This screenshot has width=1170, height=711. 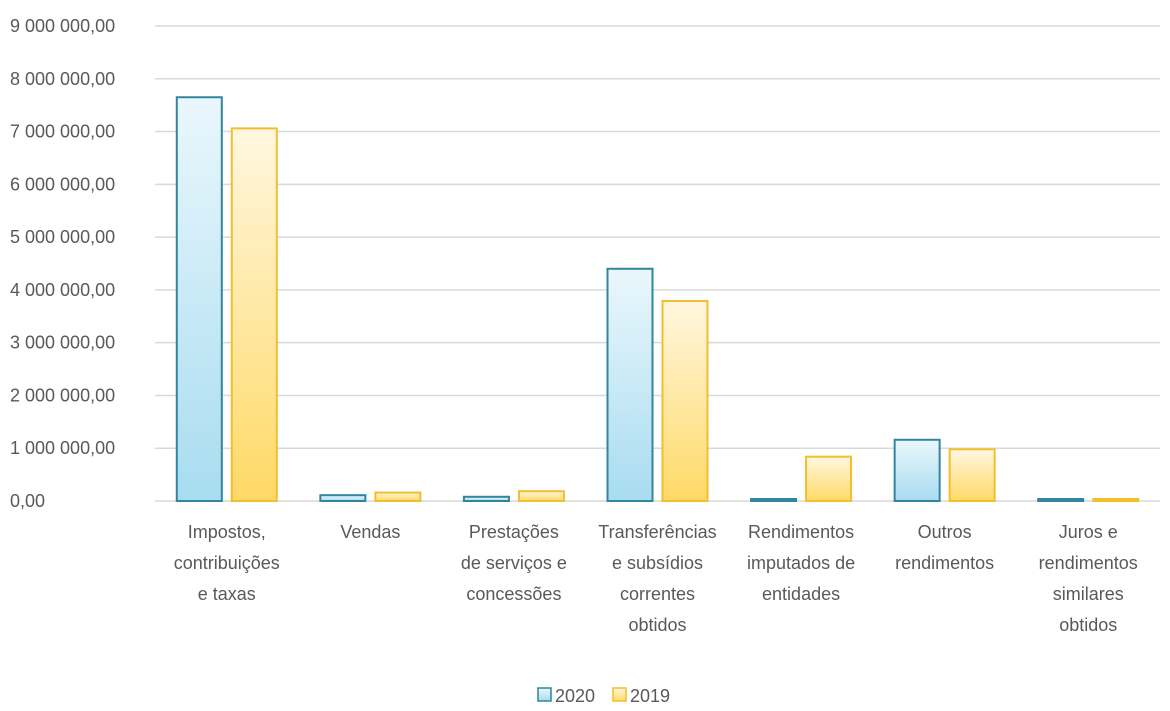 What do you see at coordinates (62, 290) in the screenshot?
I see `y-tick-label: 4 000 000,00` at bounding box center [62, 290].